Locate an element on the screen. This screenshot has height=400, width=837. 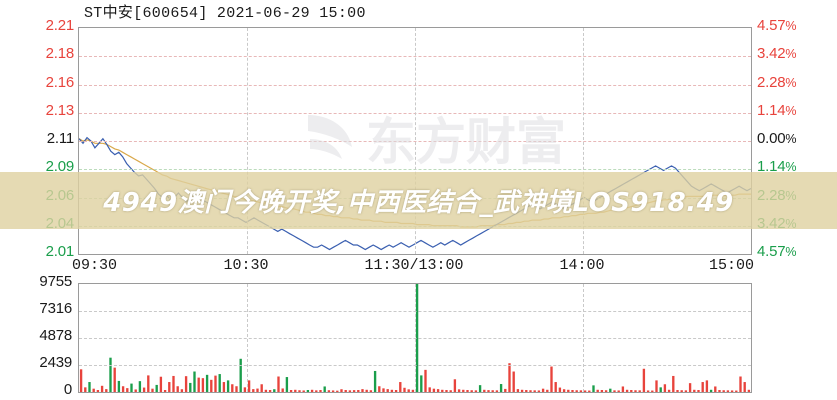
volume-tick: 2439 is located at coordinates (55, 362).